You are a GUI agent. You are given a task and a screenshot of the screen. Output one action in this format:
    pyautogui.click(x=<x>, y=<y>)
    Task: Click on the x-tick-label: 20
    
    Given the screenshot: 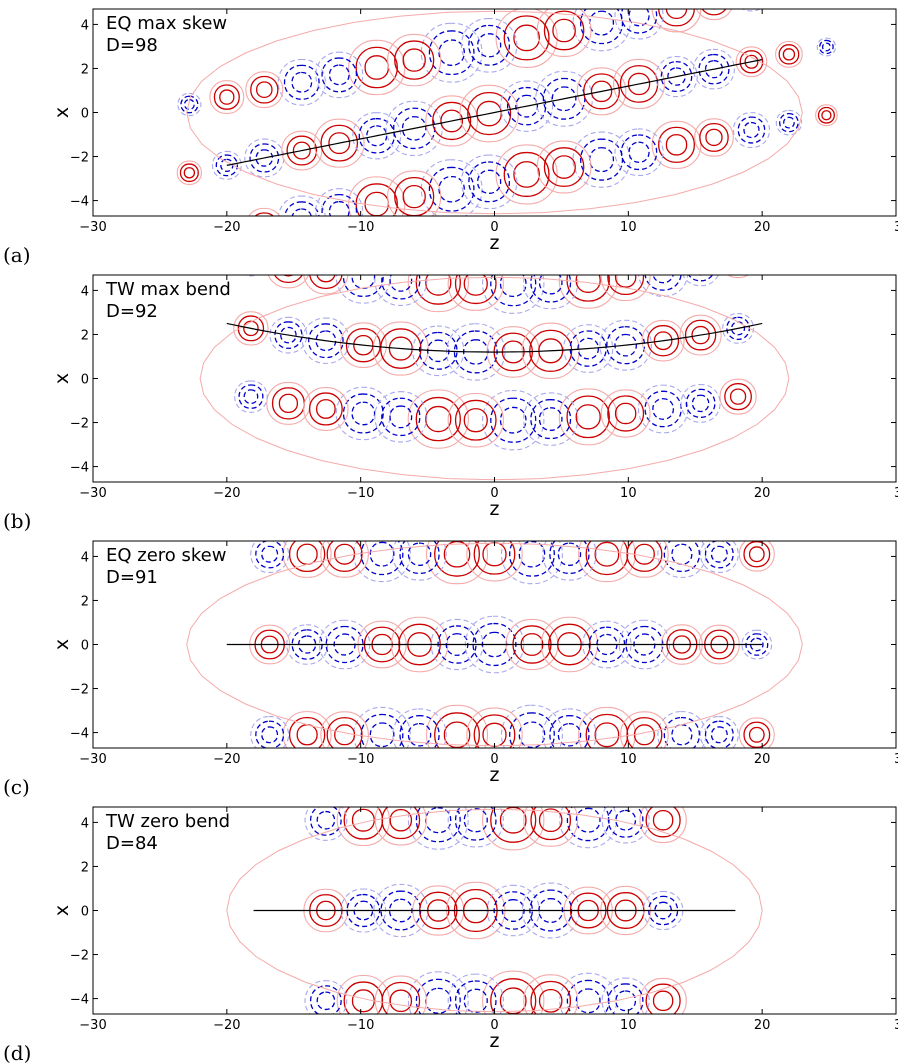 What is the action you would take?
    pyautogui.click(x=762, y=759)
    